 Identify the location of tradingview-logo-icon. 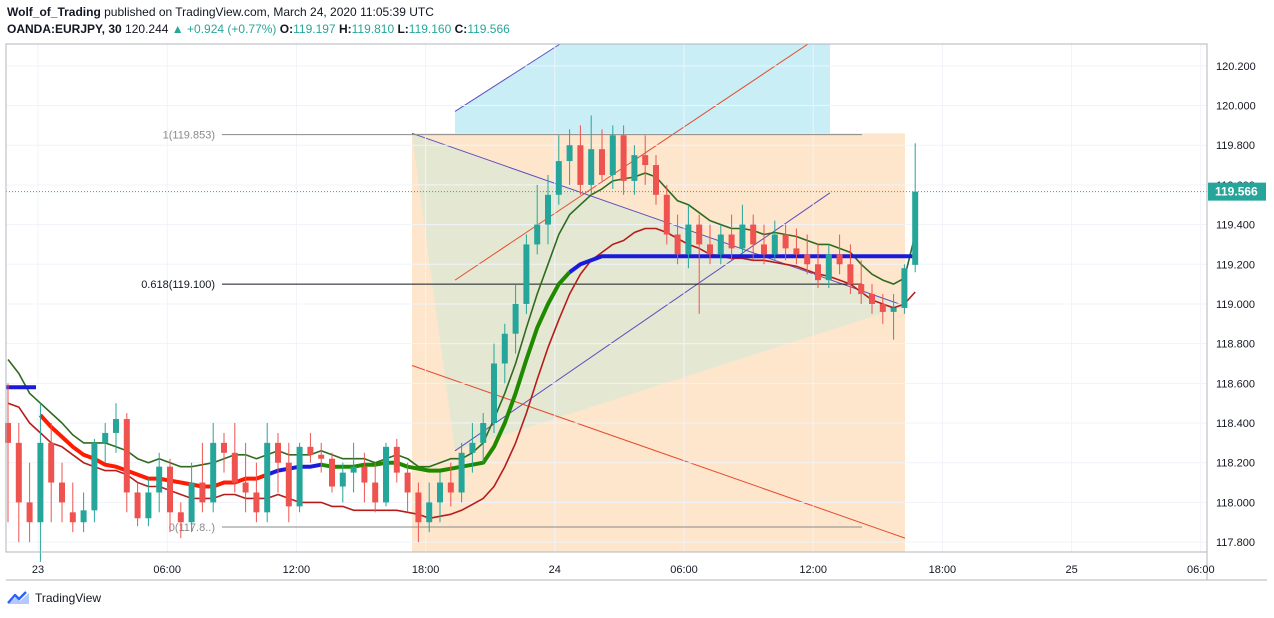
(18, 597).